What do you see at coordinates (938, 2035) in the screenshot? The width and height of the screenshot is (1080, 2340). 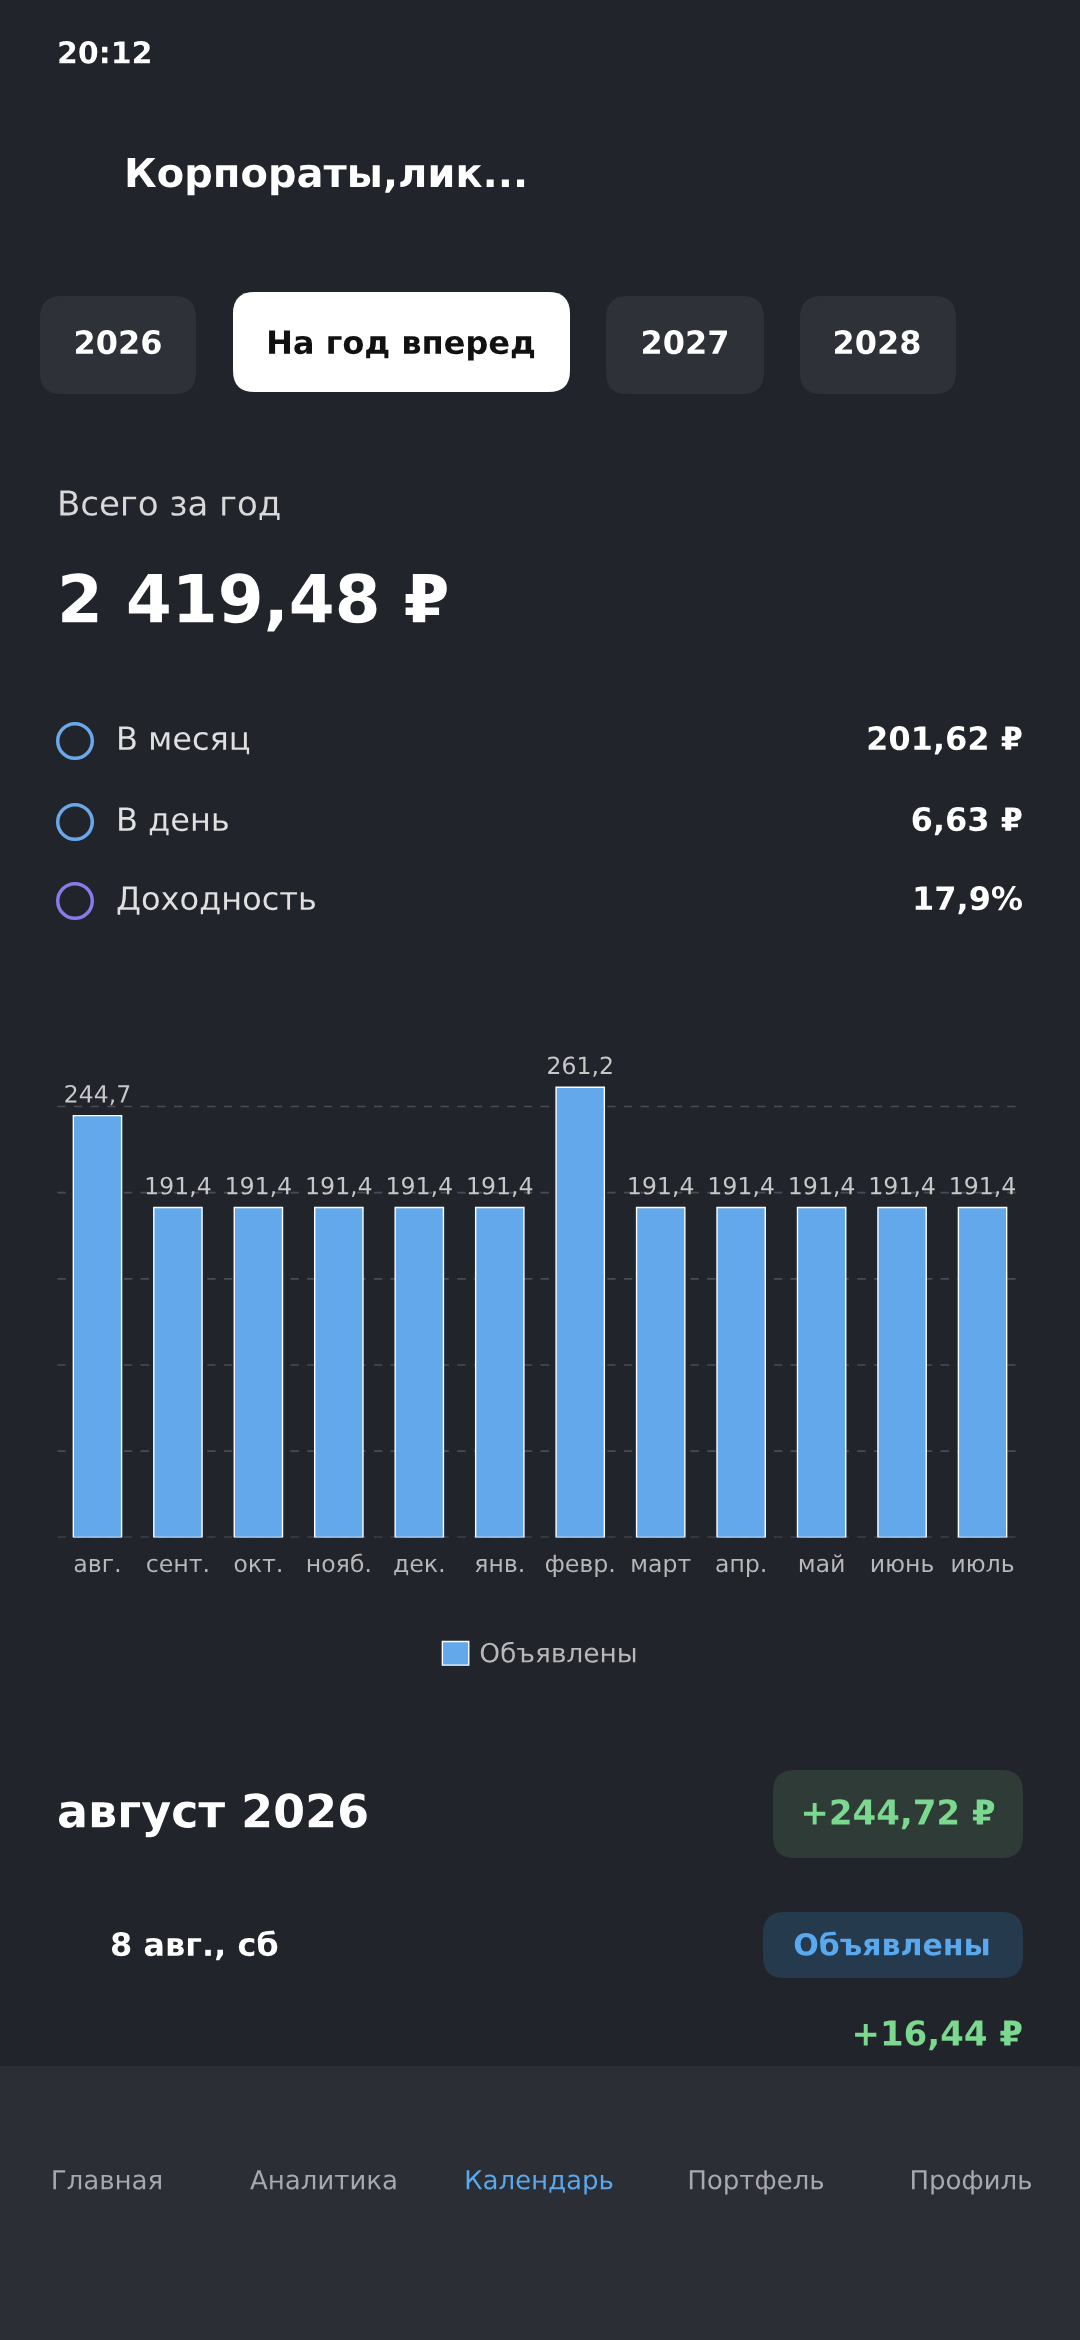 I see `text: +16,44 ₽` at bounding box center [938, 2035].